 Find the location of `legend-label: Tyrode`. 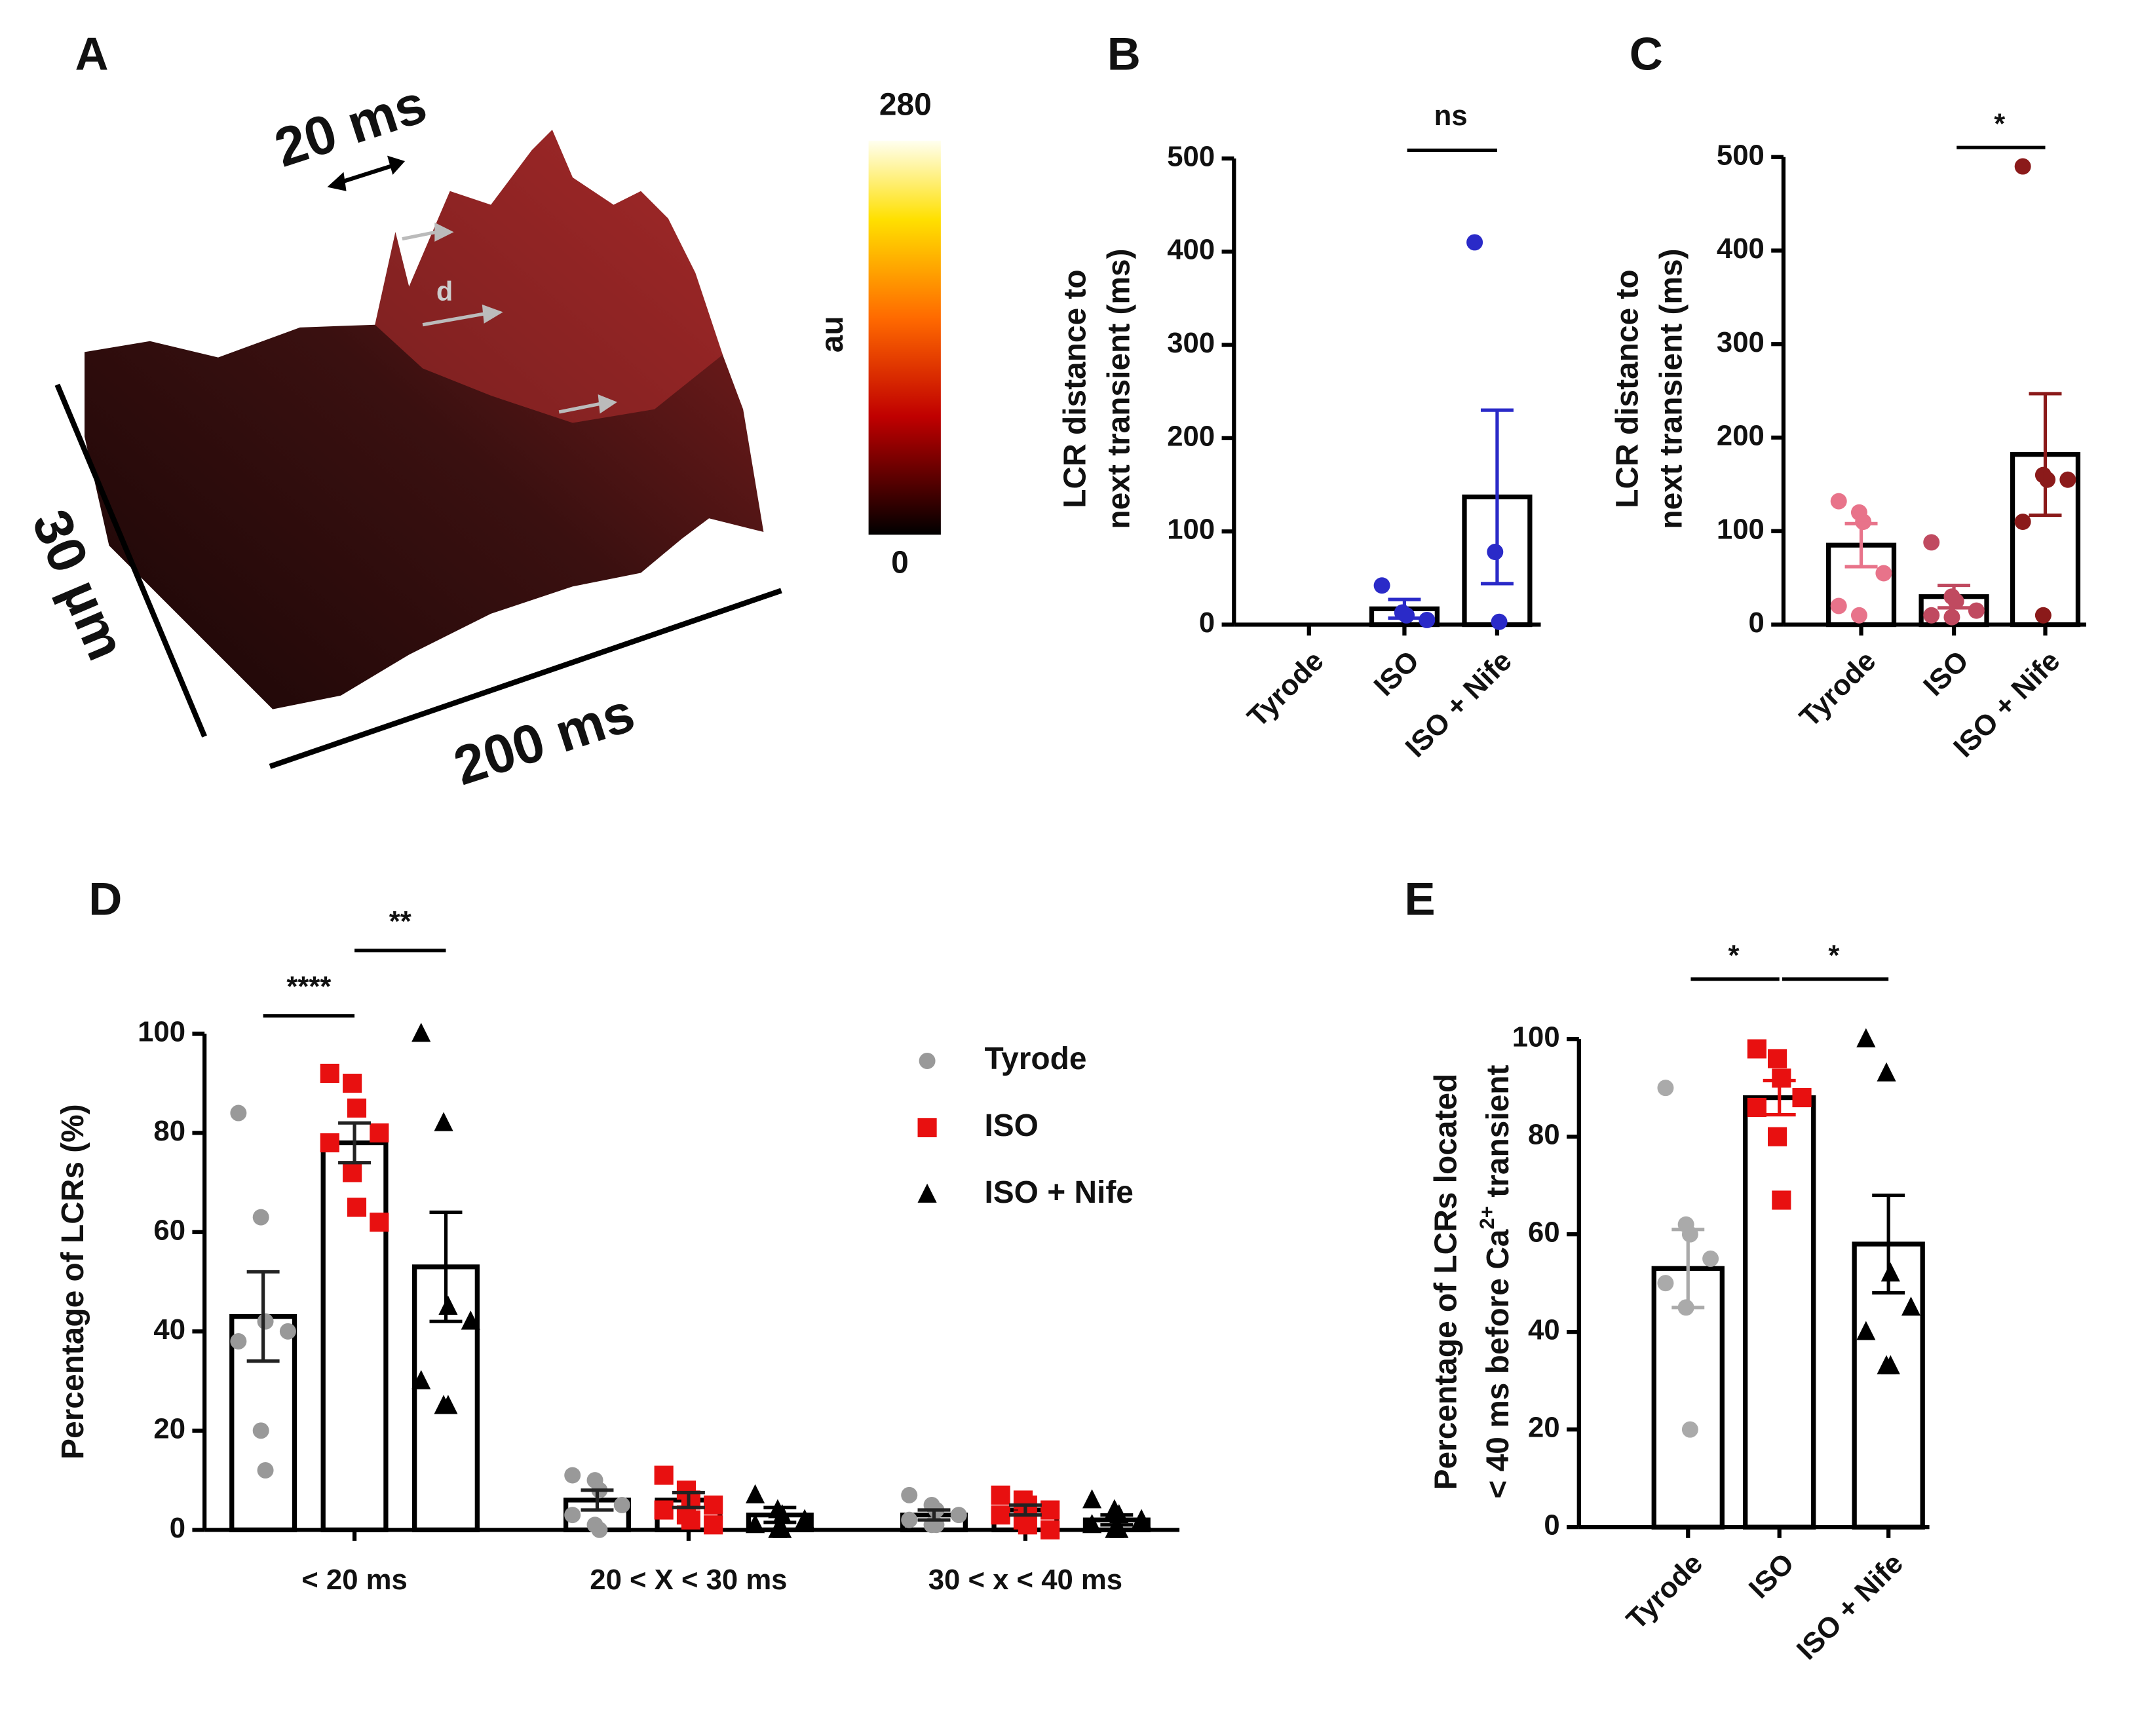

legend-label: Tyrode is located at coordinates (1035, 1059).